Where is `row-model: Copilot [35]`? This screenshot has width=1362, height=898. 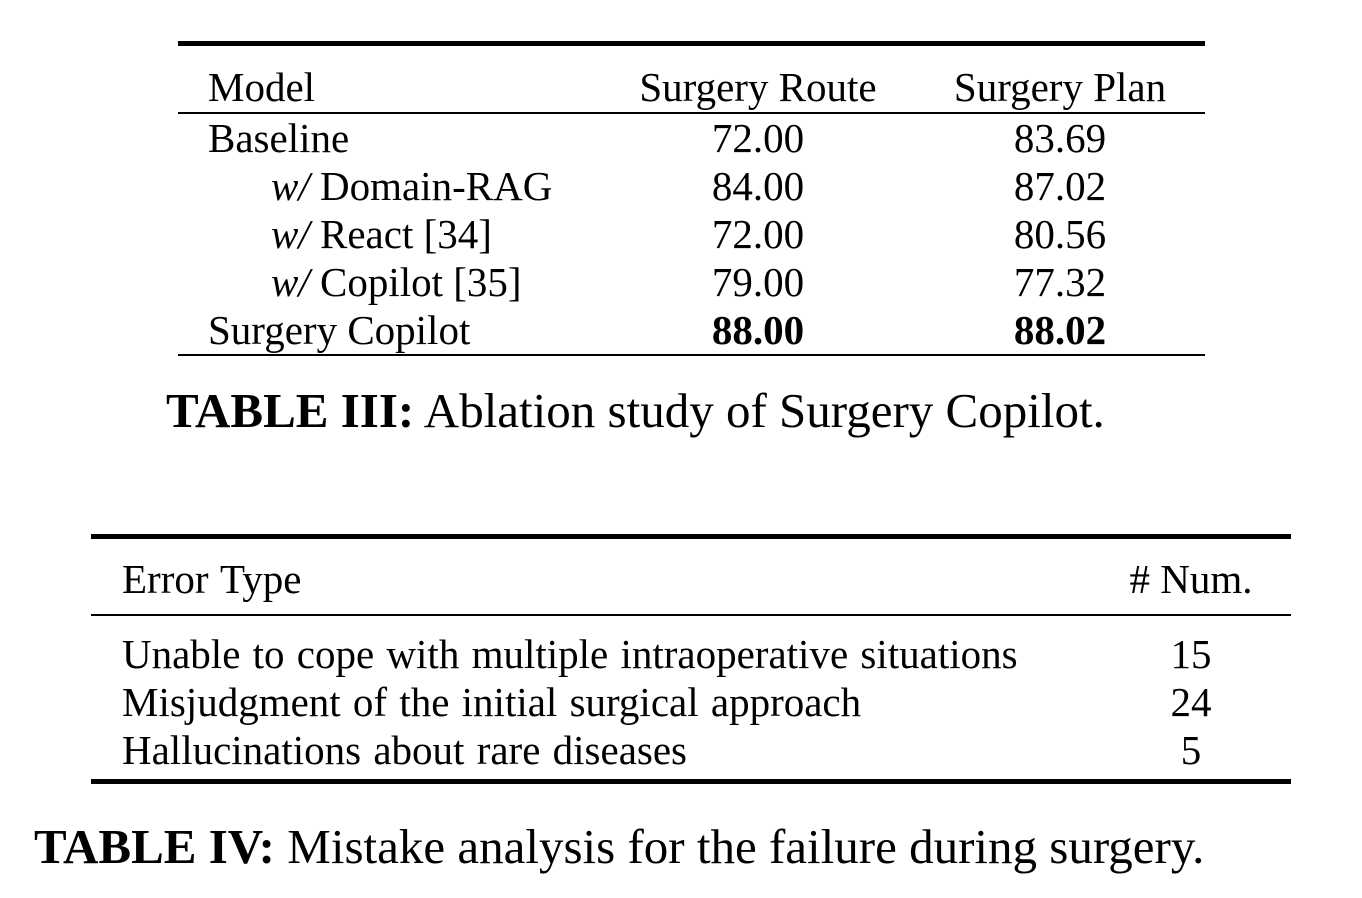
row-model: Copilot [35] is located at coordinates (415, 282).